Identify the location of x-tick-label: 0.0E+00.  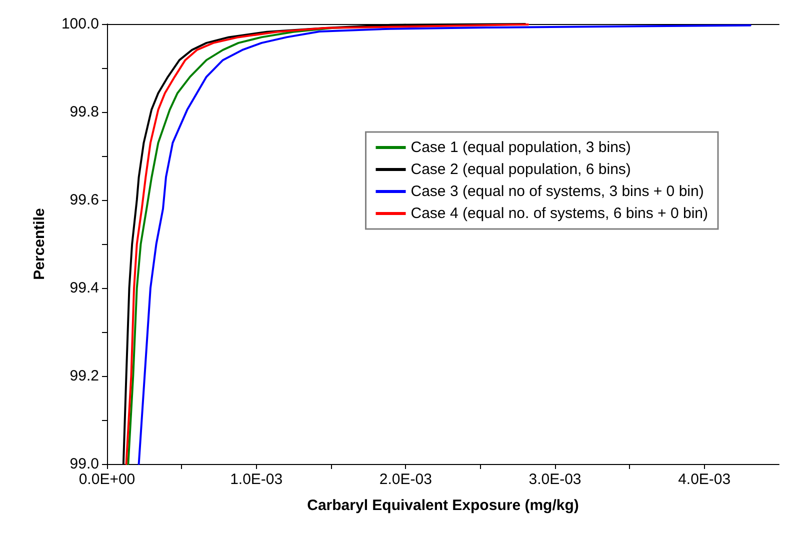
(107, 479).